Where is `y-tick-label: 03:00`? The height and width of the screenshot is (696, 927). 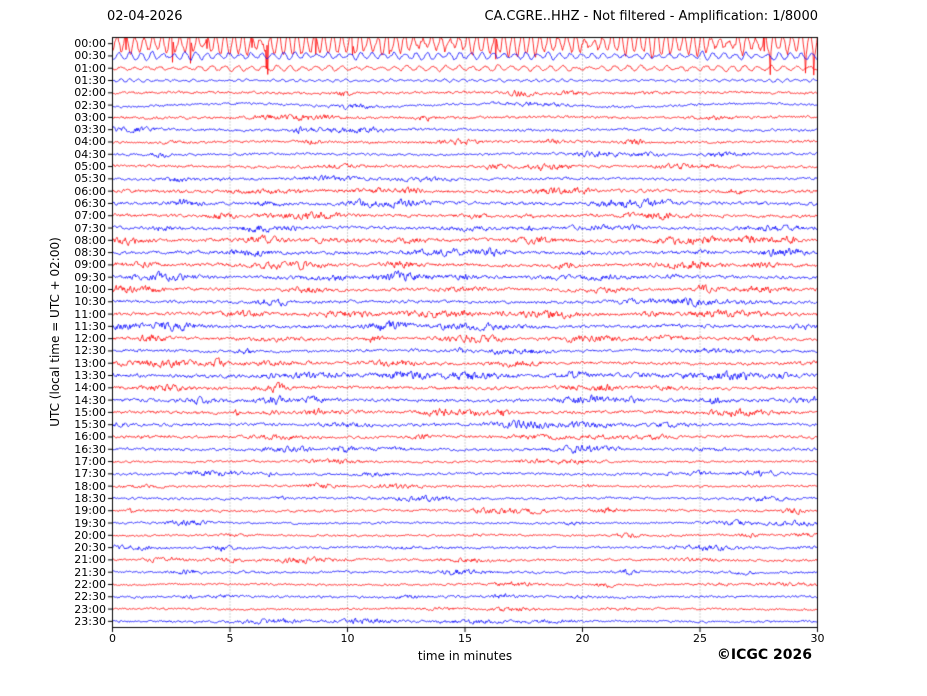 y-tick-label: 03:00 is located at coordinates (90, 117).